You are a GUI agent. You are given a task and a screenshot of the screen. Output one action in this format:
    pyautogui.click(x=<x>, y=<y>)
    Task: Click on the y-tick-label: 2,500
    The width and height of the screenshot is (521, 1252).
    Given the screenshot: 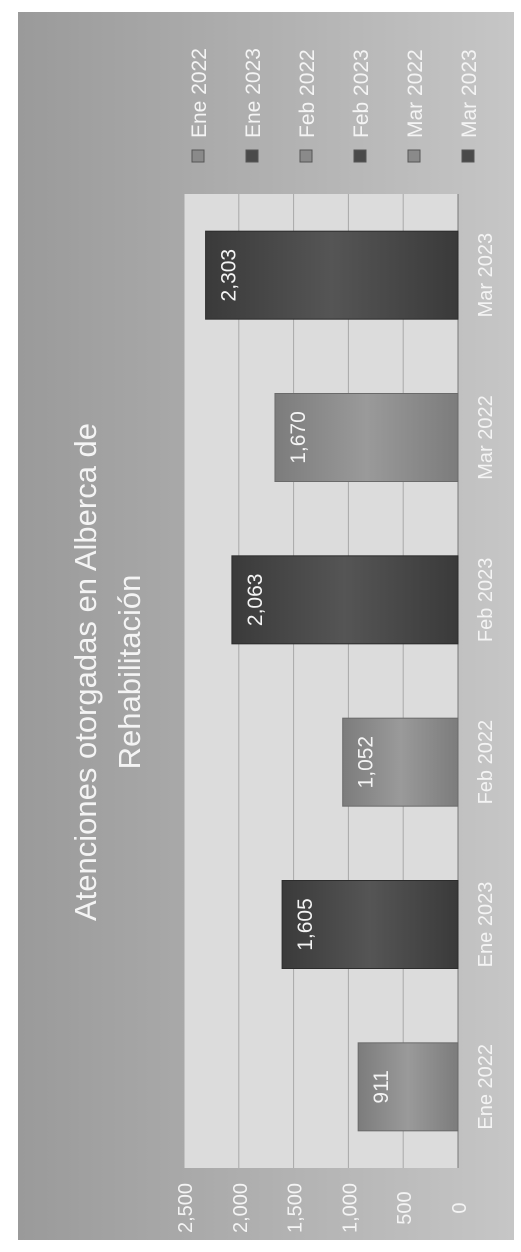 What is the action you would take?
    pyautogui.click(x=186, y=1208)
    